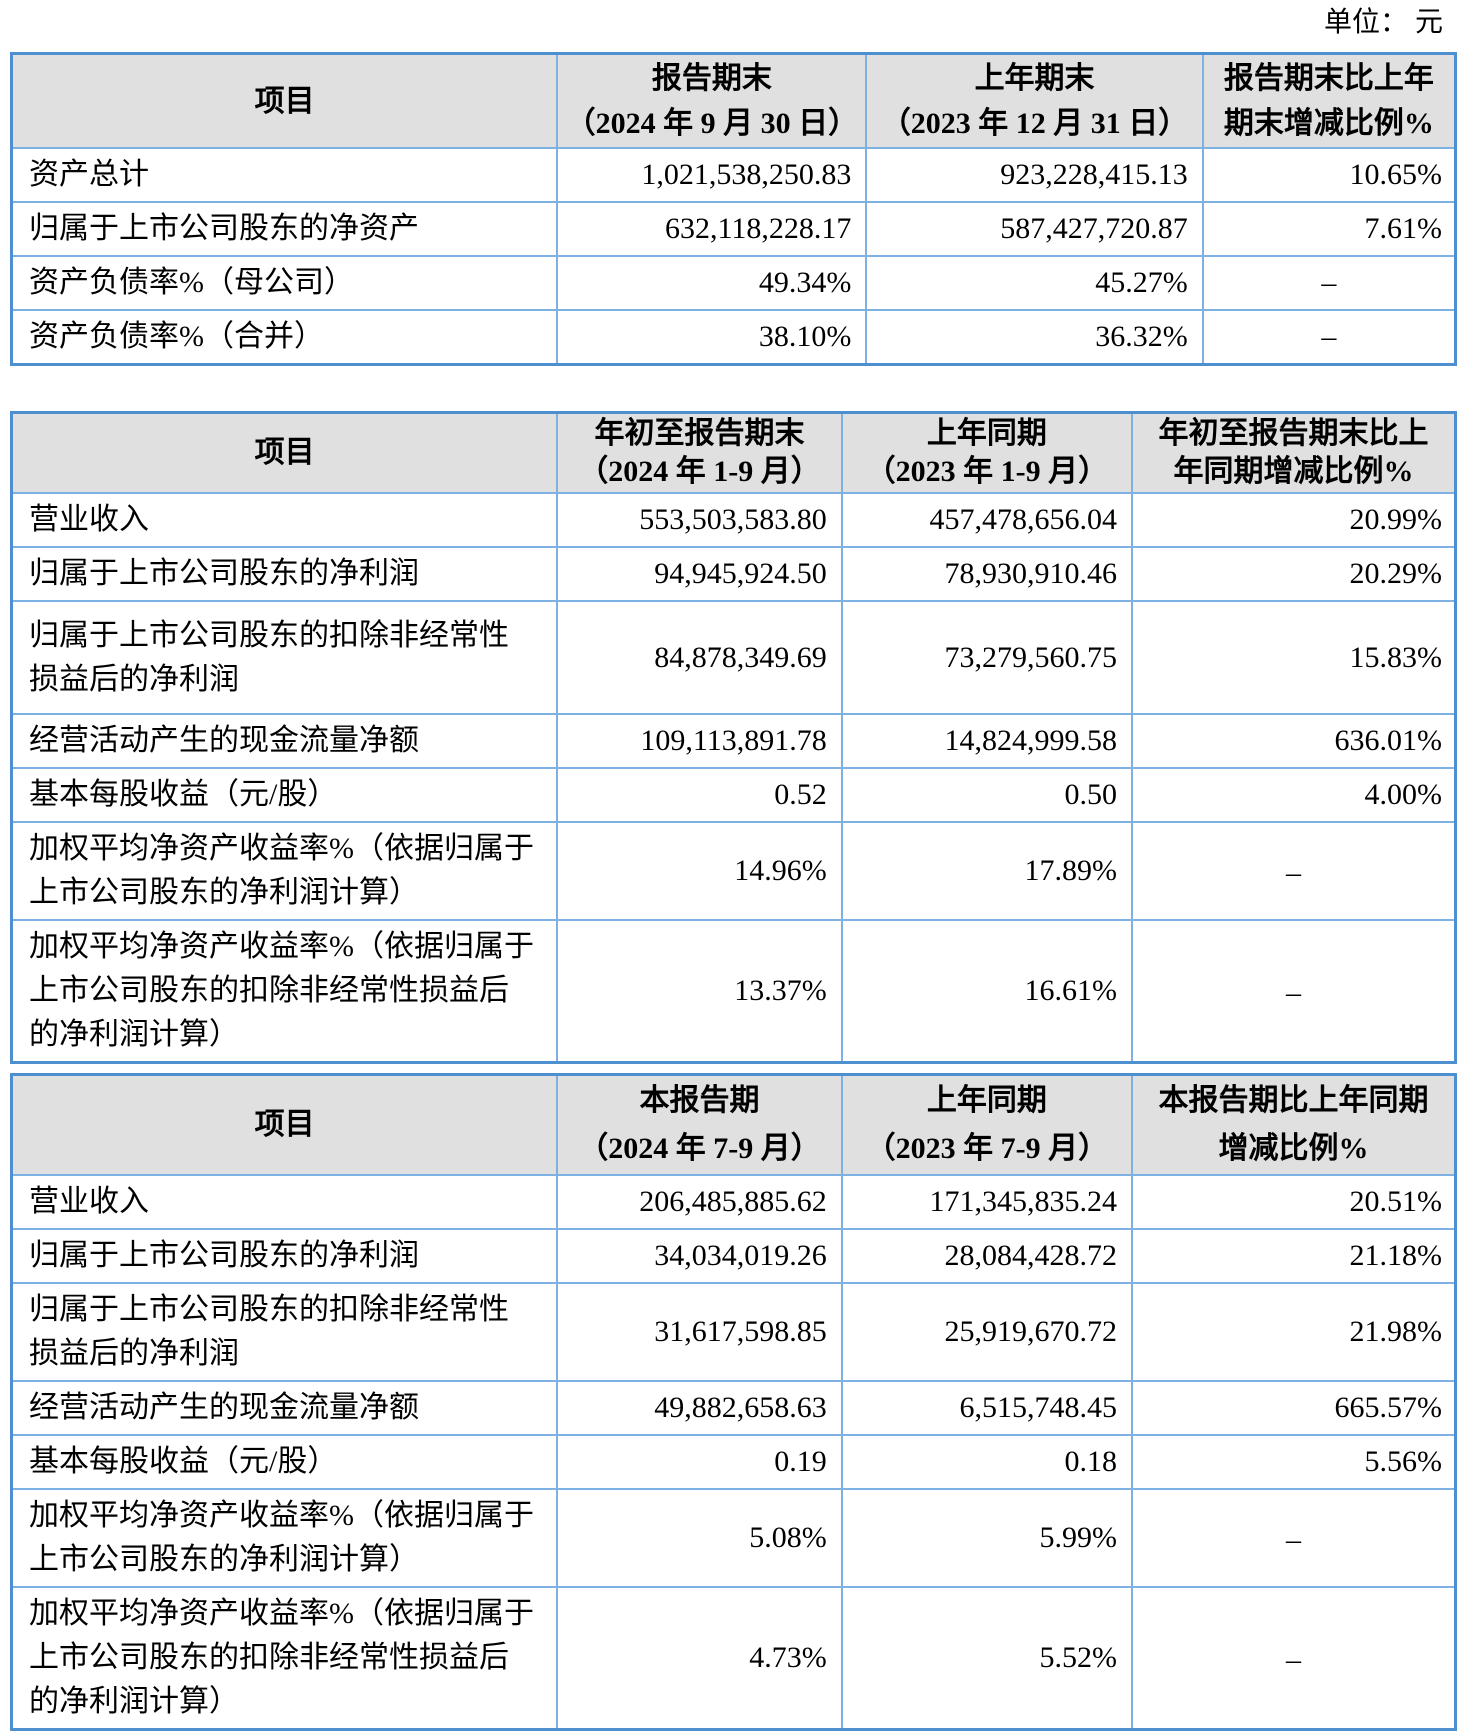 The width and height of the screenshot is (1467, 1731). Describe the element at coordinates (987, 574) in the screenshot. I see `prior-value: 78,930,910.46` at that location.